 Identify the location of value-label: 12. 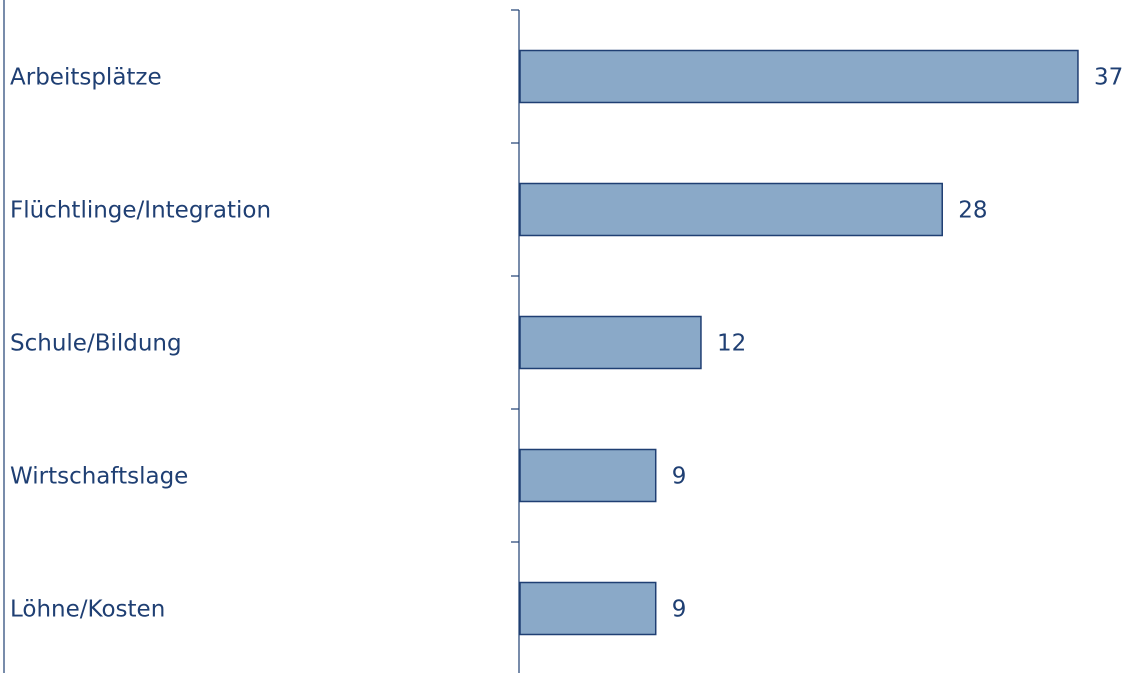
(731, 344).